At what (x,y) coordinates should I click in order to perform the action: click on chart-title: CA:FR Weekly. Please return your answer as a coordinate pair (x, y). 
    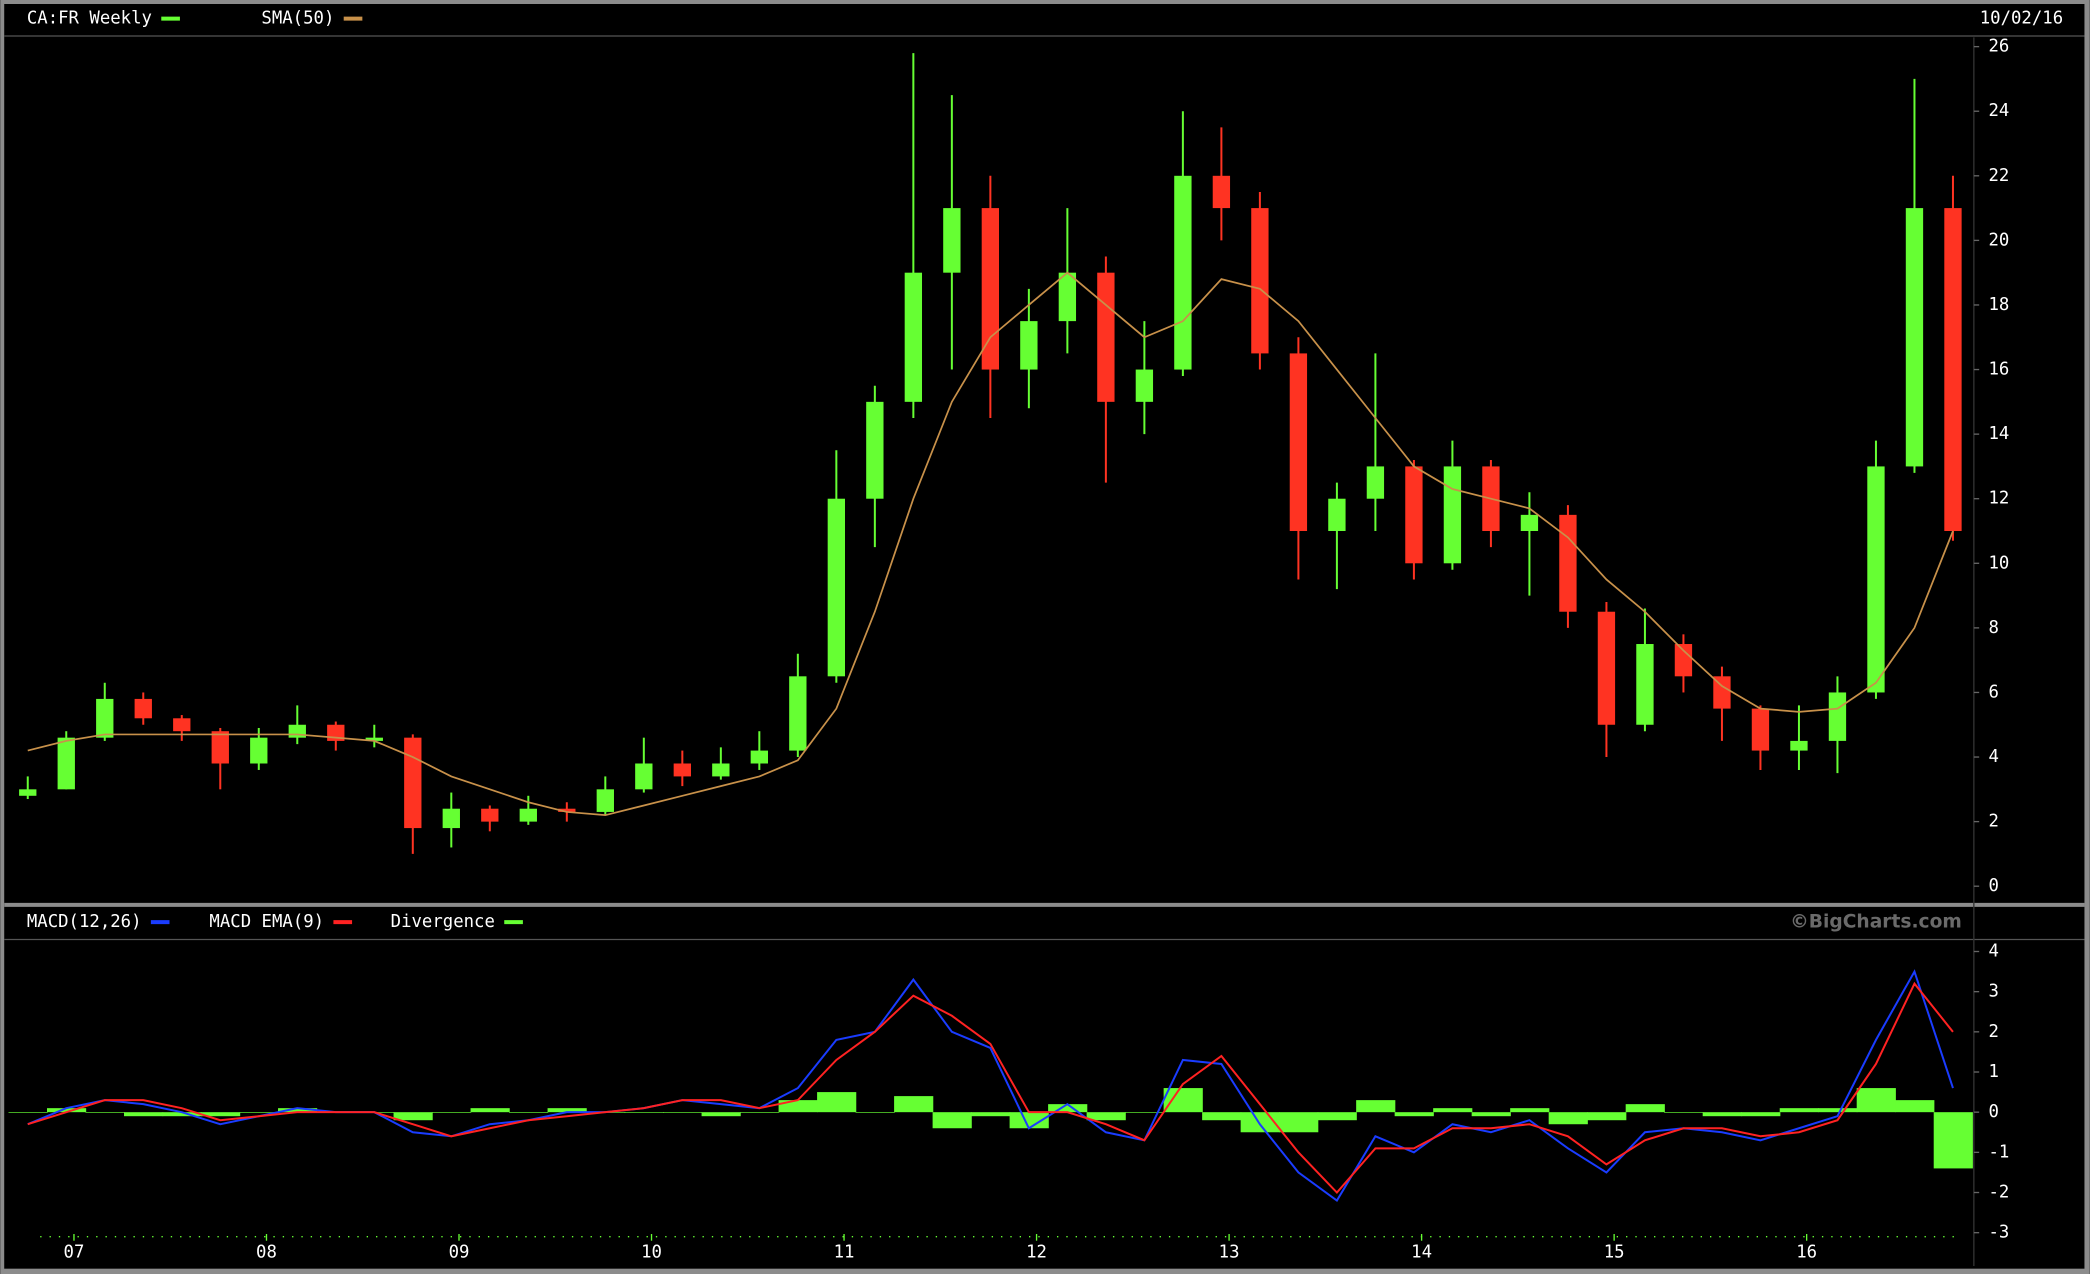
    Looking at the image, I should click on (89, 19).